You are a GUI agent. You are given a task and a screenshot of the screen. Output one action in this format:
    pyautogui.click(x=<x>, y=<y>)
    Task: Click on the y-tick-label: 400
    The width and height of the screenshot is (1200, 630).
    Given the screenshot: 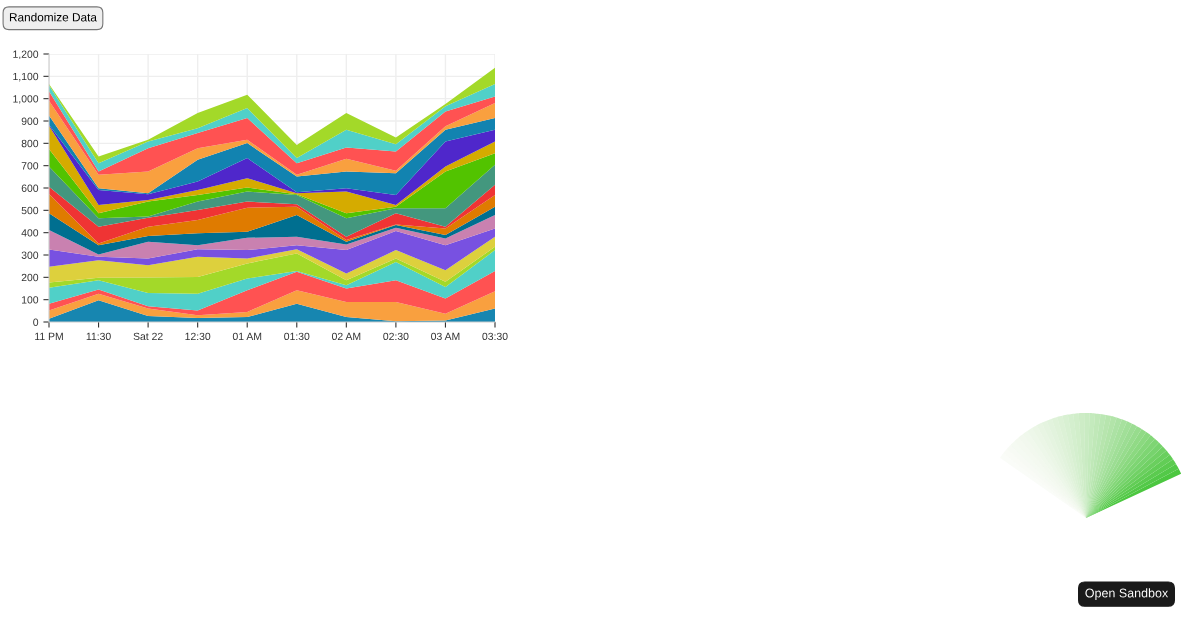 What is the action you would take?
    pyautogui.click(x=30, y=233)
    